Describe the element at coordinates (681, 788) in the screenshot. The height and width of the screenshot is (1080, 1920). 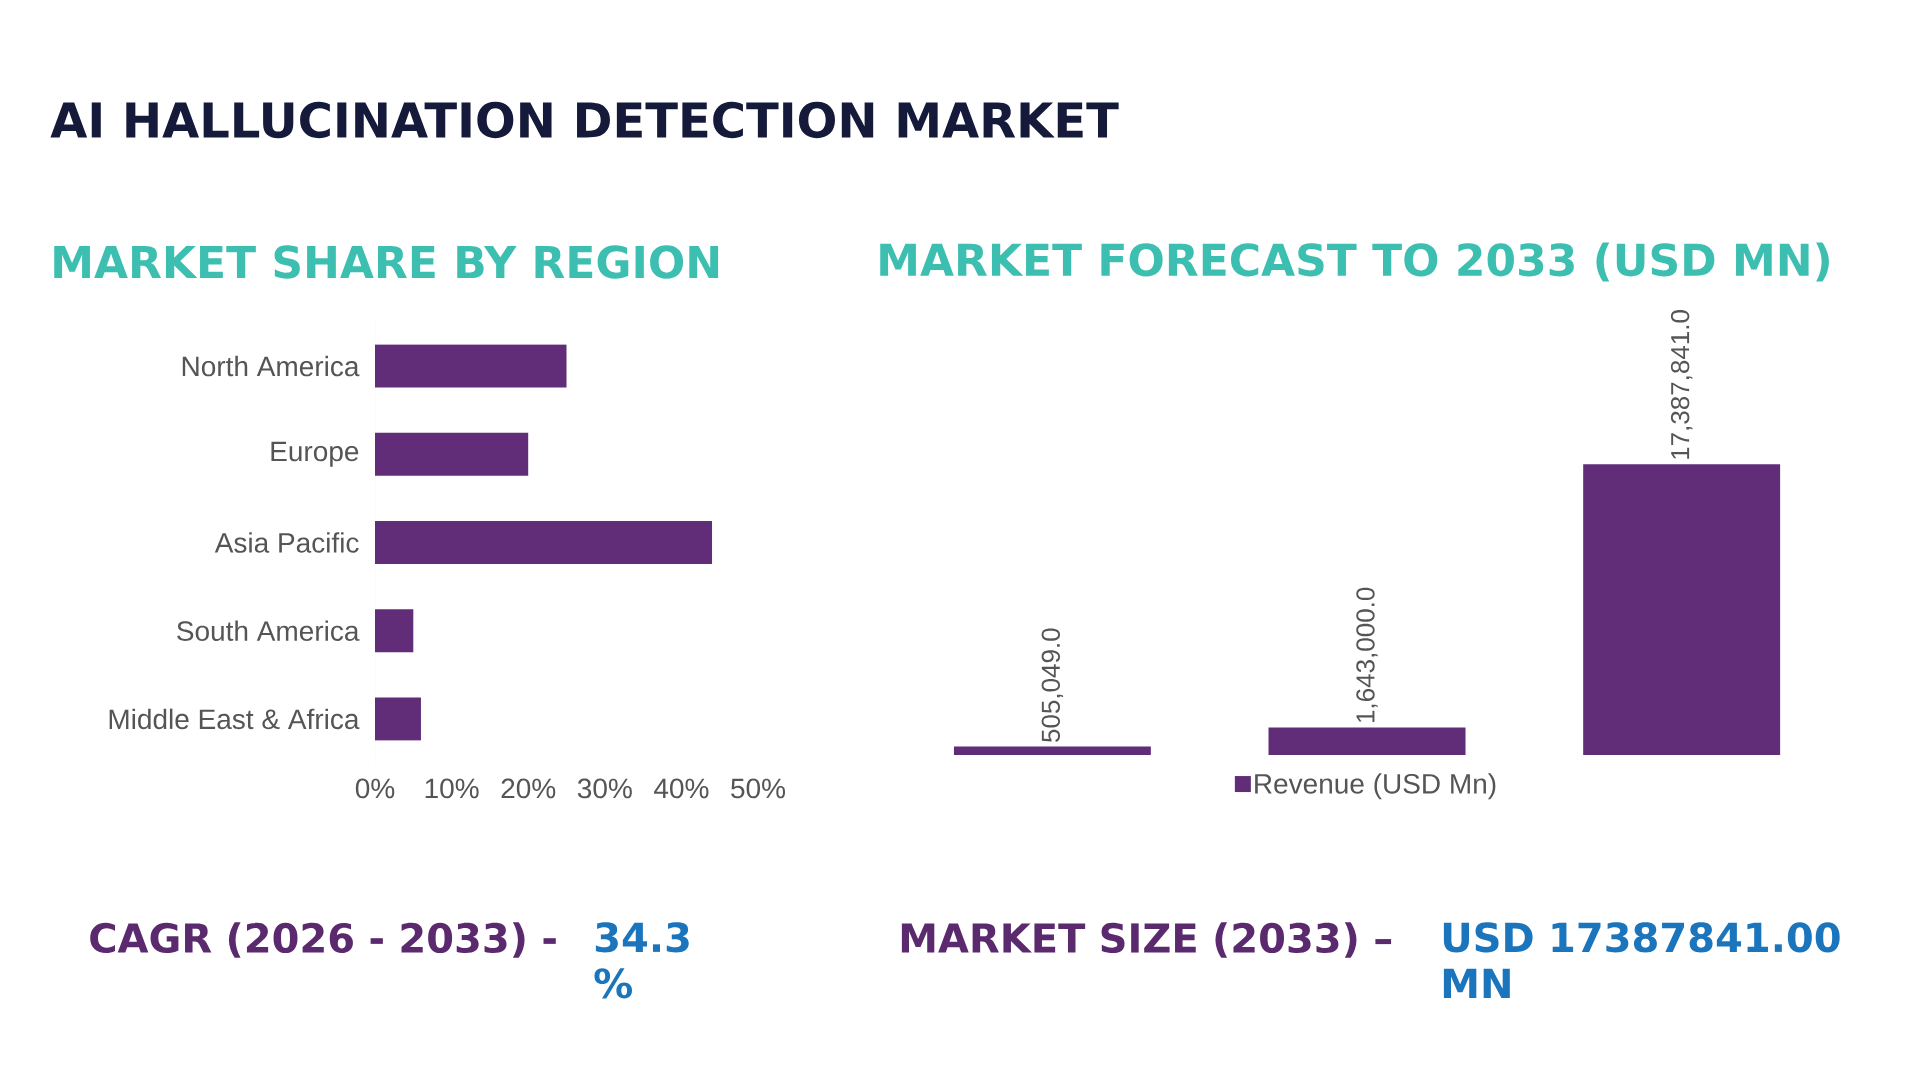
I see `x-tick-label: 40%` at that location.